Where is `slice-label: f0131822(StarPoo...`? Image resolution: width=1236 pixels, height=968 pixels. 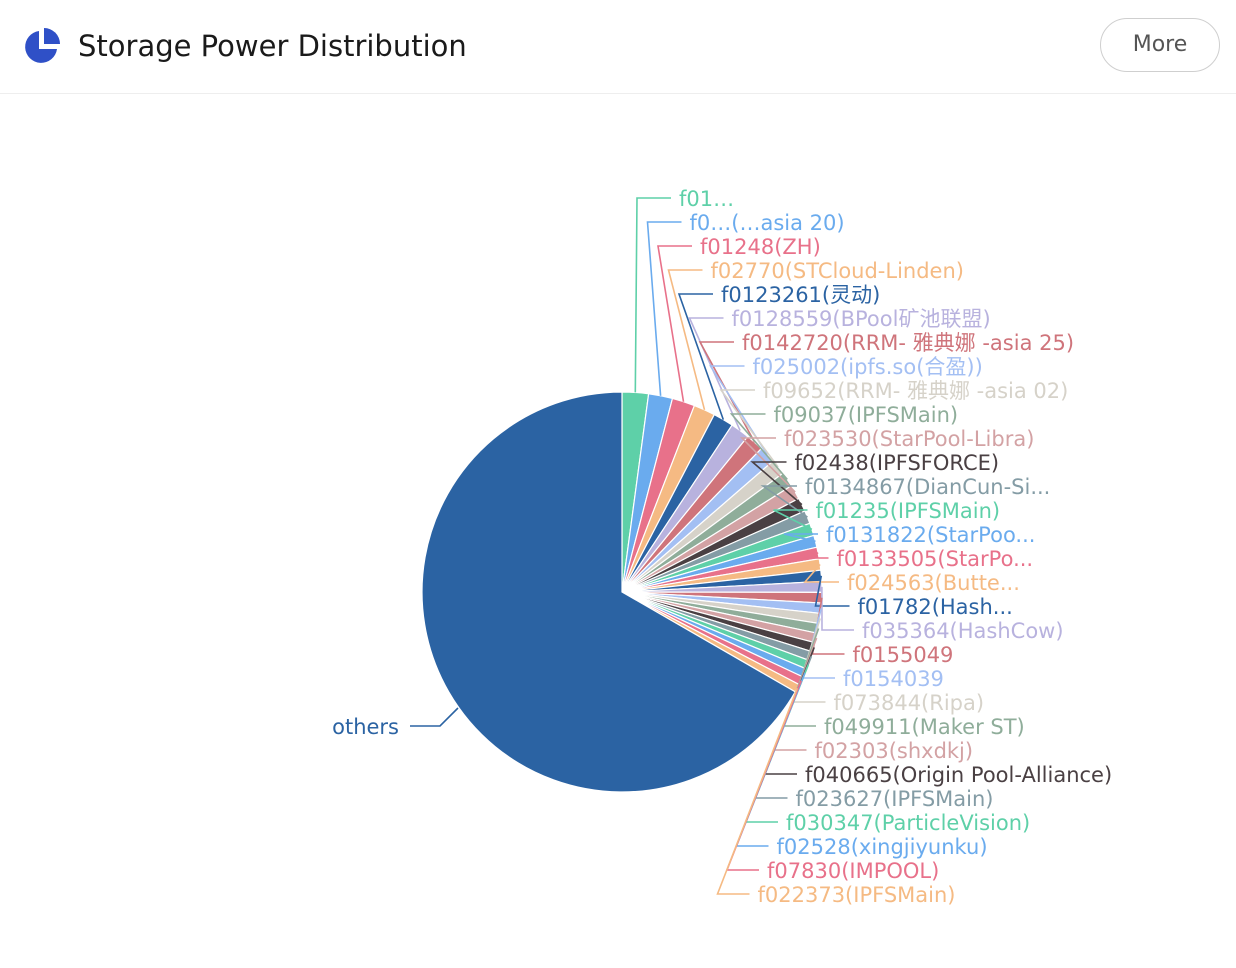 slice-label: f0131822(StarPoo... is located at coordinates (930, 535).